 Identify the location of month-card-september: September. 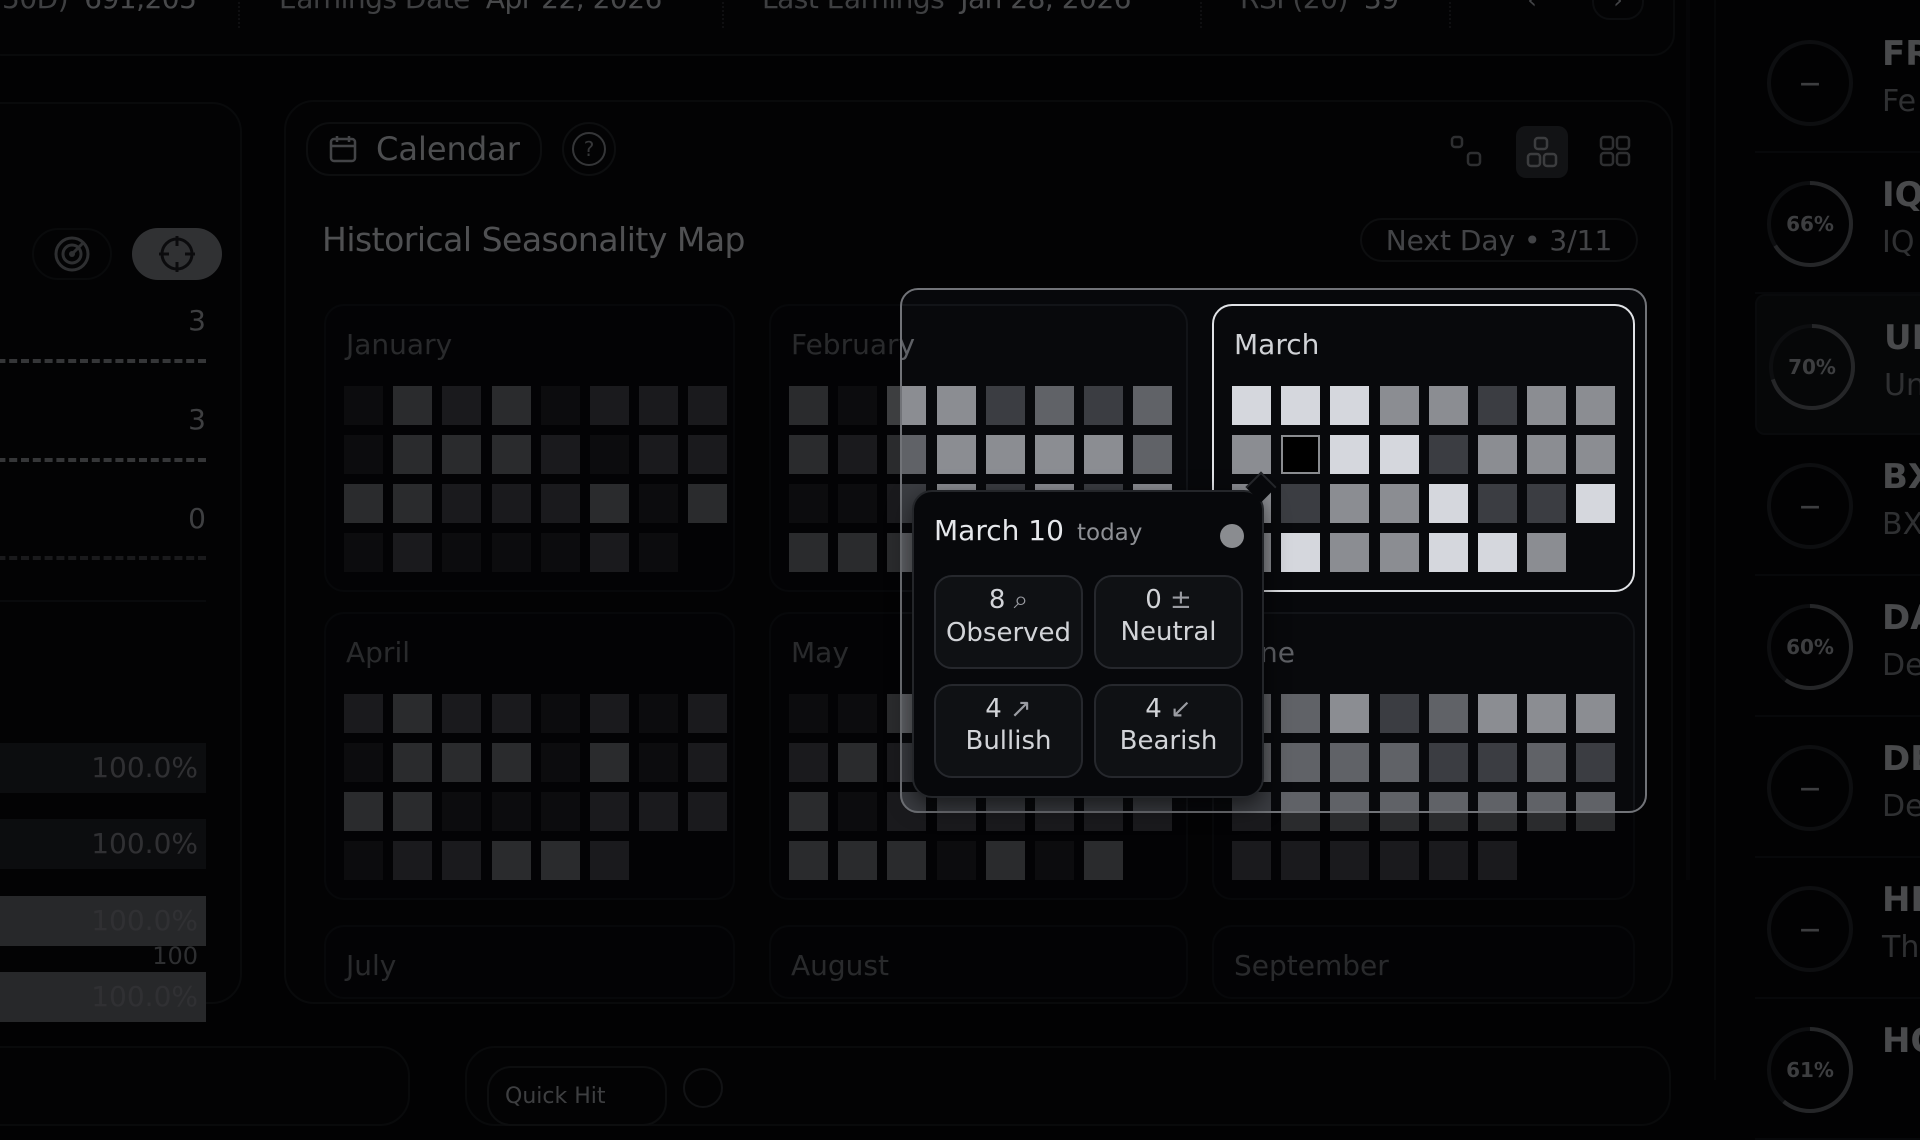
(1423, 962).